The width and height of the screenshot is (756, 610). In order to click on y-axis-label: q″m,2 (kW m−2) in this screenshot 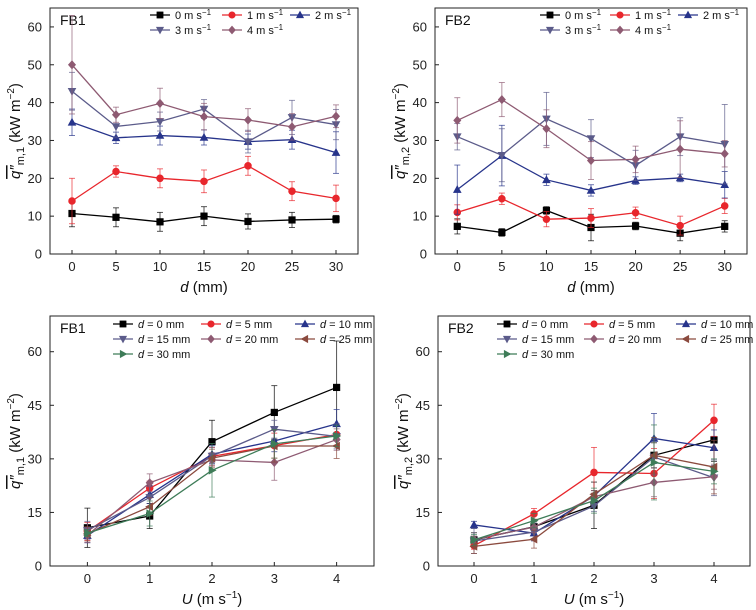, I will do `click(404, 441)`.